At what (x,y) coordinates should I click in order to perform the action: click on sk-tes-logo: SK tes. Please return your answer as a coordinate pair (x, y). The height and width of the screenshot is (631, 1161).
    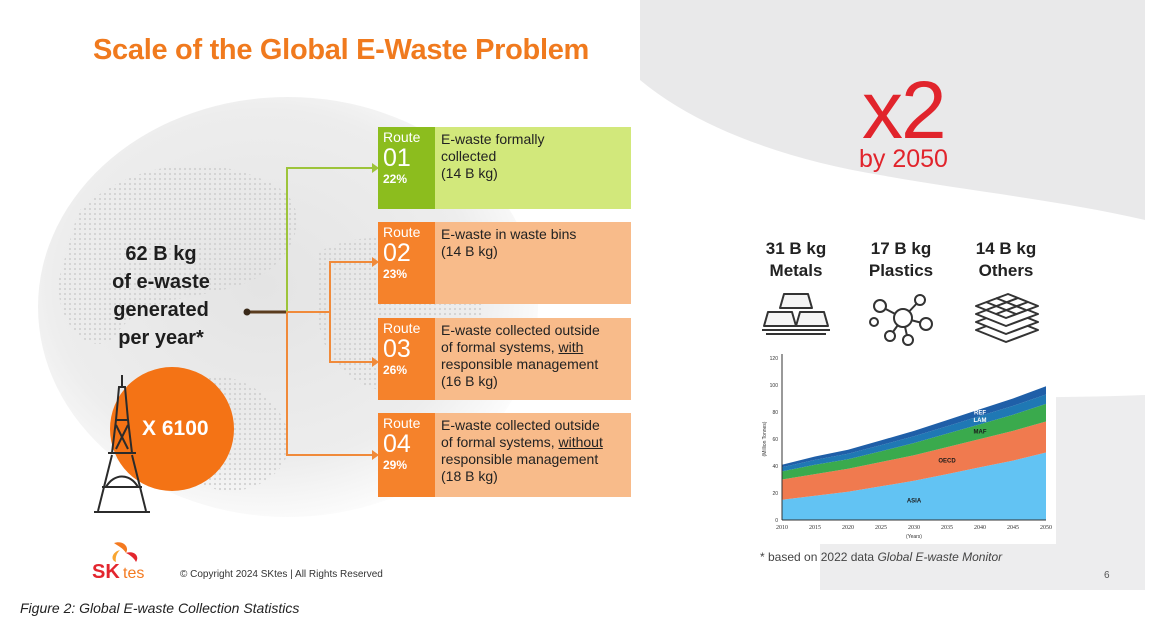
    Looking at the image, I should click on (118, 561).